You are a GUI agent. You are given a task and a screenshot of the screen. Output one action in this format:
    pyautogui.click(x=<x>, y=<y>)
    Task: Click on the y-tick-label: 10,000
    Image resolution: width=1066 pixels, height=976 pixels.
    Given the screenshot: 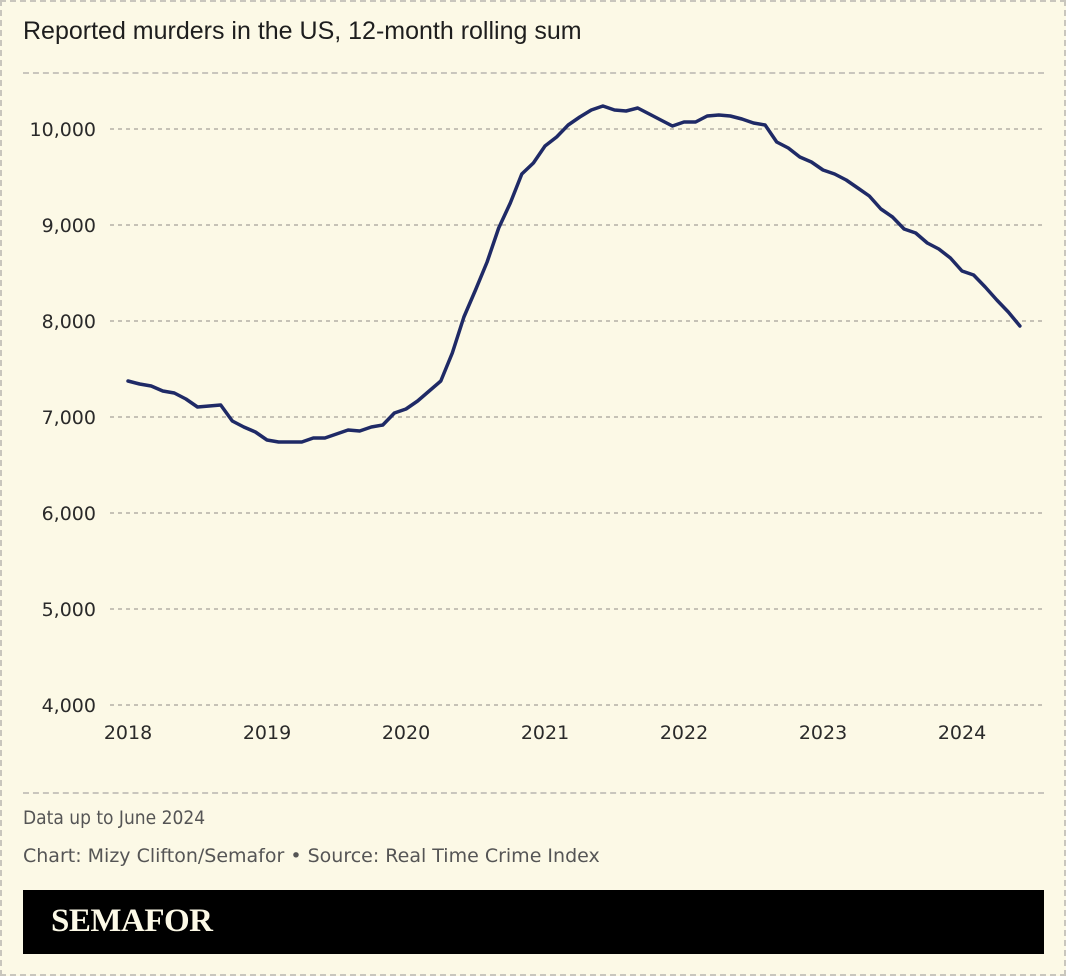 What is the action you would take?
    pyautogui.click(x=63, y=130)
    